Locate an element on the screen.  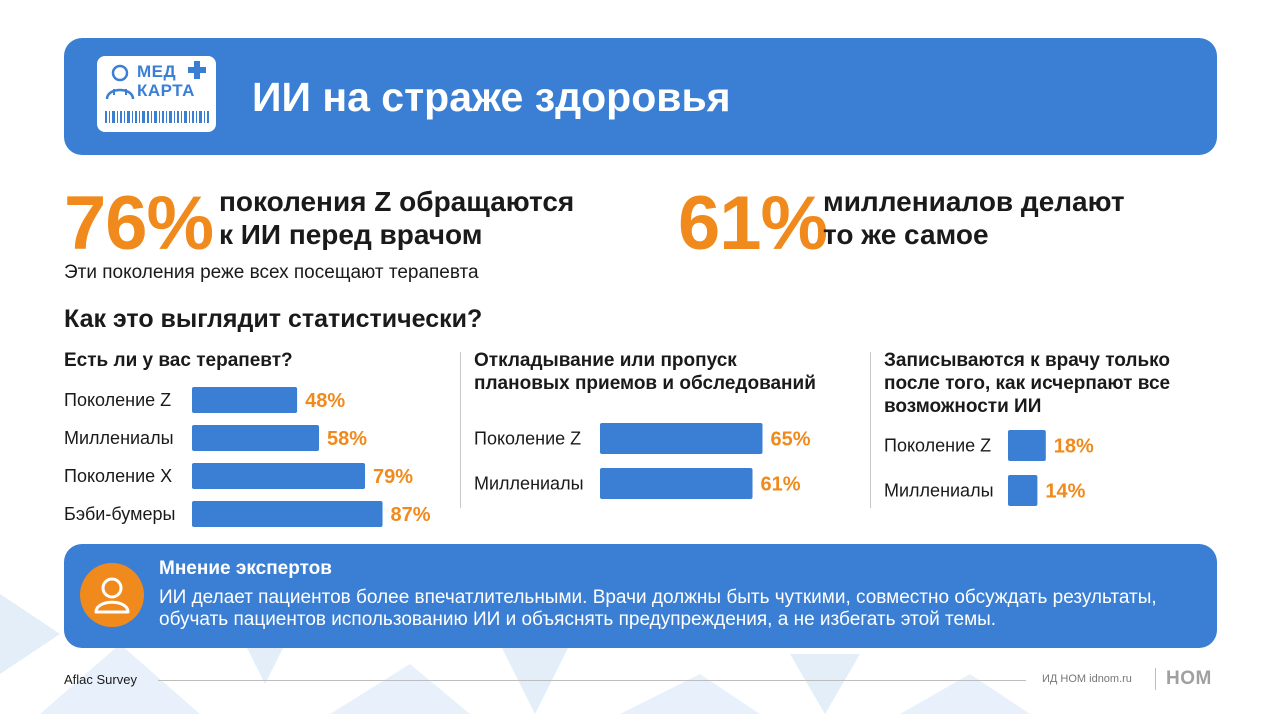
chart-ai-first: Поколение Z 18% Миллениалы 14% is located at coordinates (989, 468).